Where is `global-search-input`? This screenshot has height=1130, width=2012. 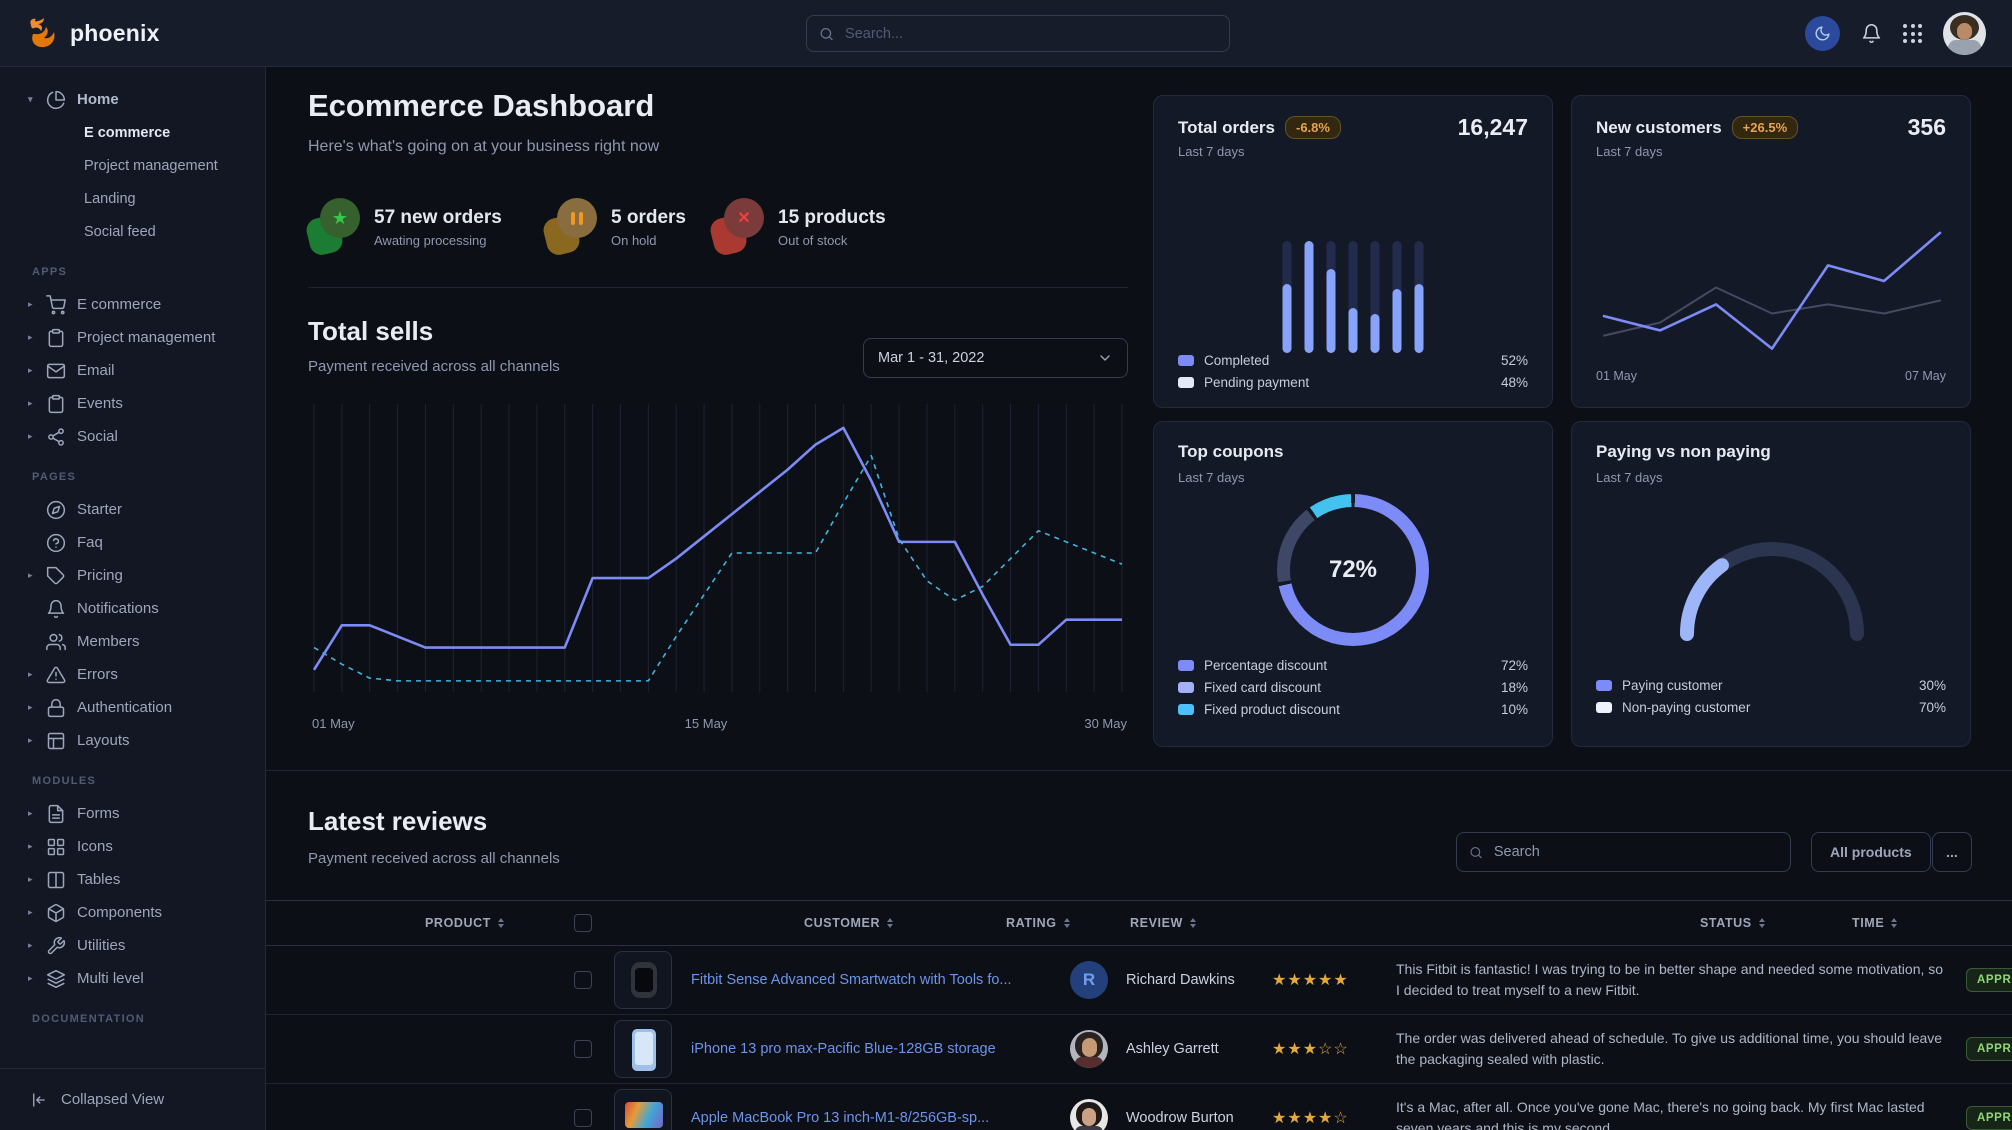
global-search-input is located at coordinates (1030, 33).